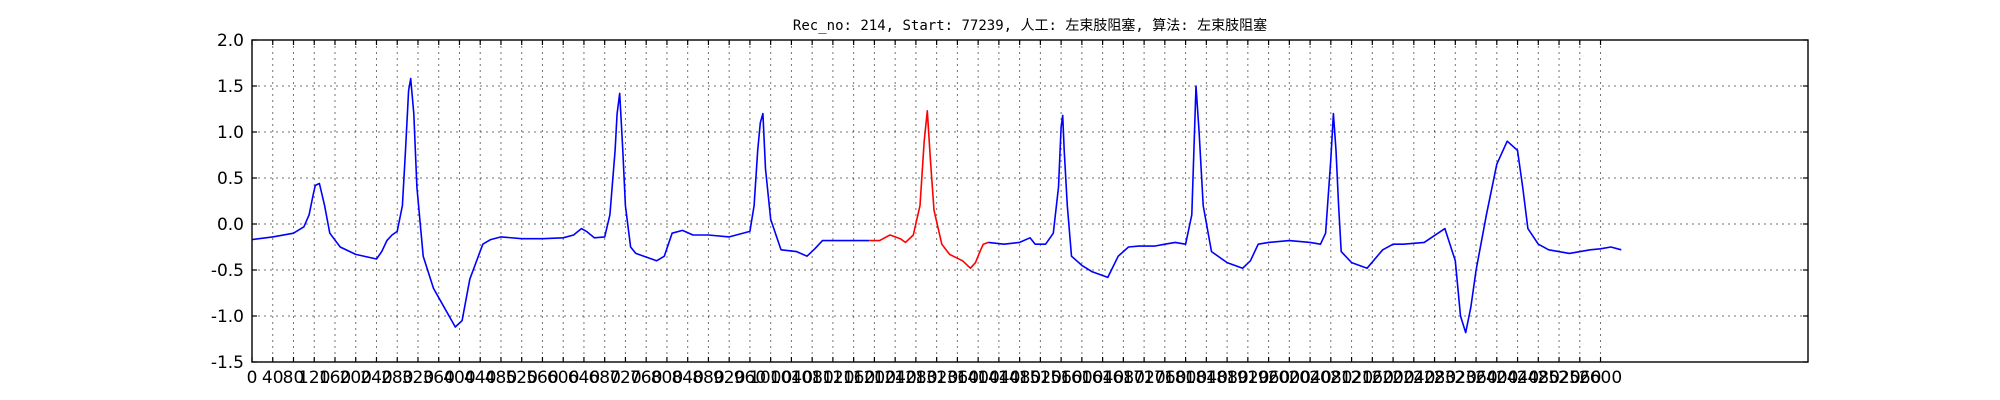  What do you see at coordinates (1475, 378) in the screenshot?
I see `x-tick-label: 2360` at bounding box center [1475, 378].